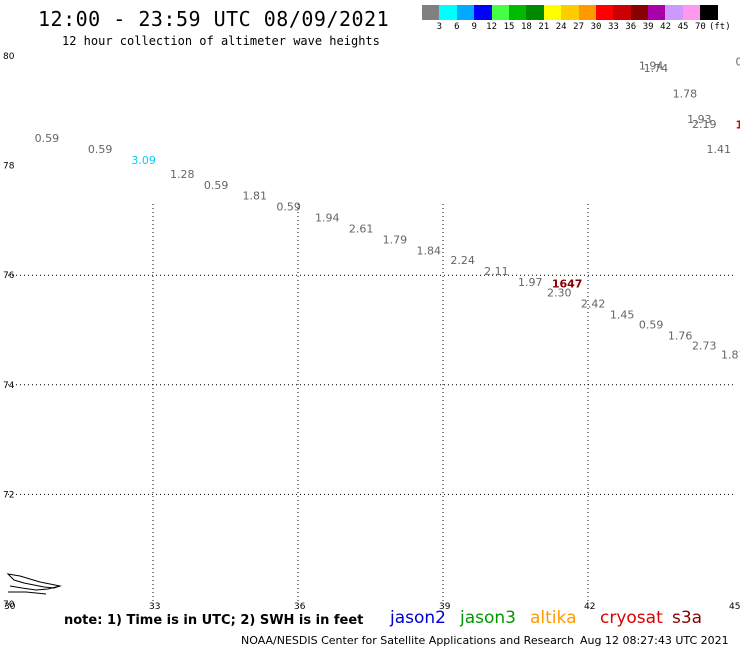 This screenshot has width=740, height=650. I want to click on wave-height-label: 1.28, so click(182, 174).